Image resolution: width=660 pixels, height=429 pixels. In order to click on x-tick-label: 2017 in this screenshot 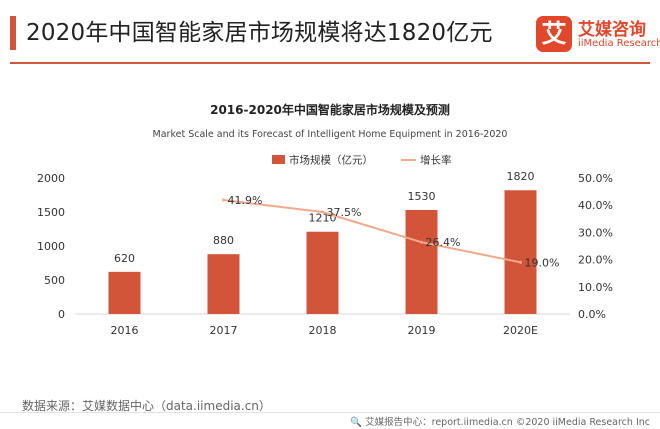, I will do `click(224, 330)`.